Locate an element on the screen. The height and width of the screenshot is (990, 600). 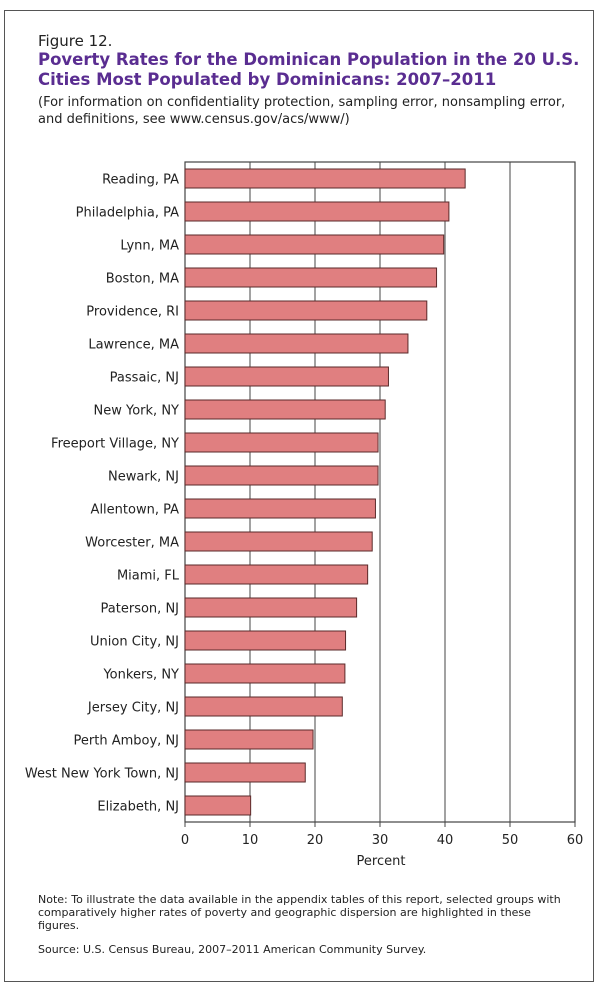
category-label: Lynn, MA is located at coordinates (149, 246).